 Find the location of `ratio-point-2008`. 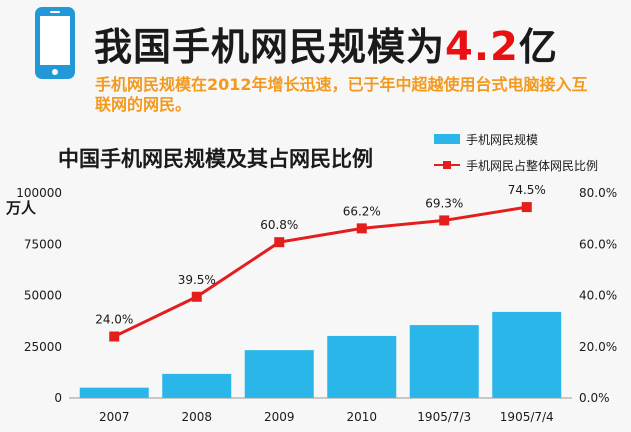

ratio-point-2008 is located at coordinates (196, 296).